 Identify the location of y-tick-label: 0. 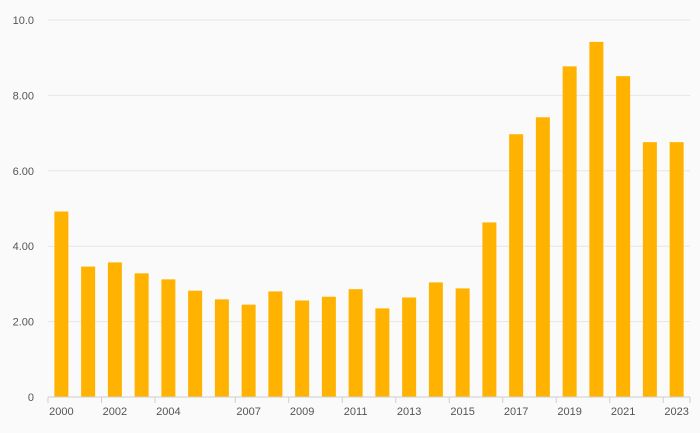
(31, 398).